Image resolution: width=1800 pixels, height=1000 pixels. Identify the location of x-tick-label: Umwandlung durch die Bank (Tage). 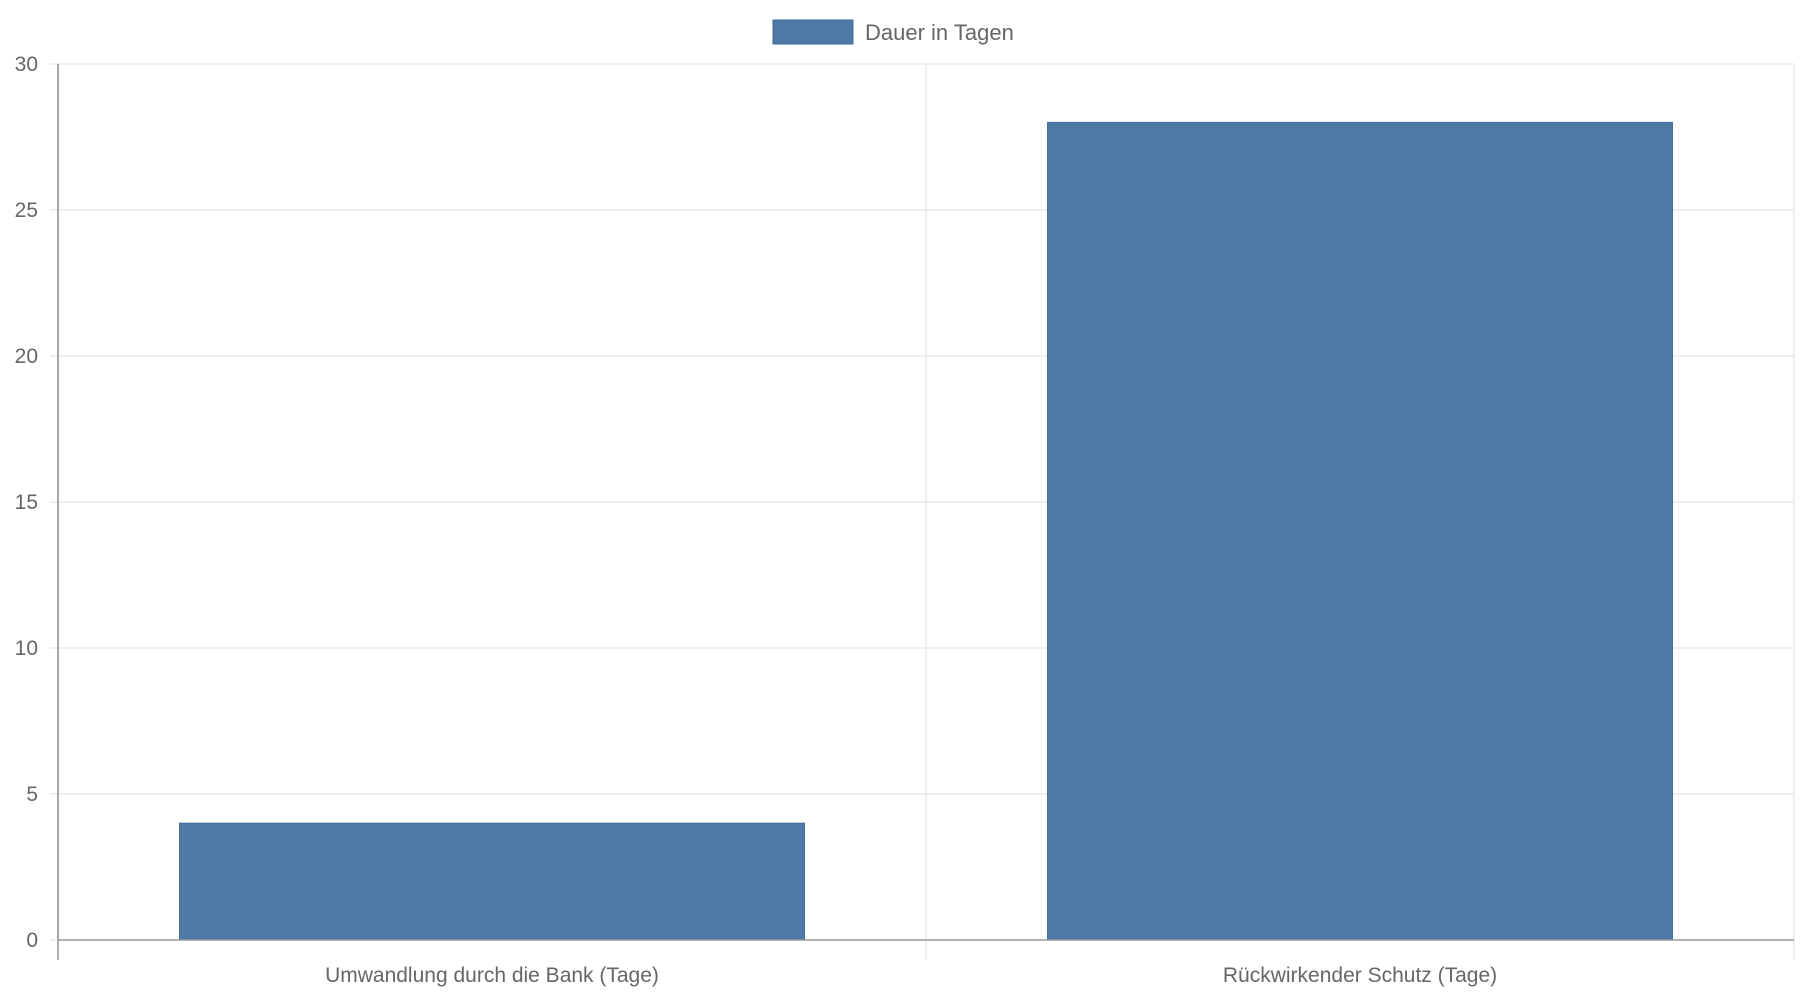
(492, 975).